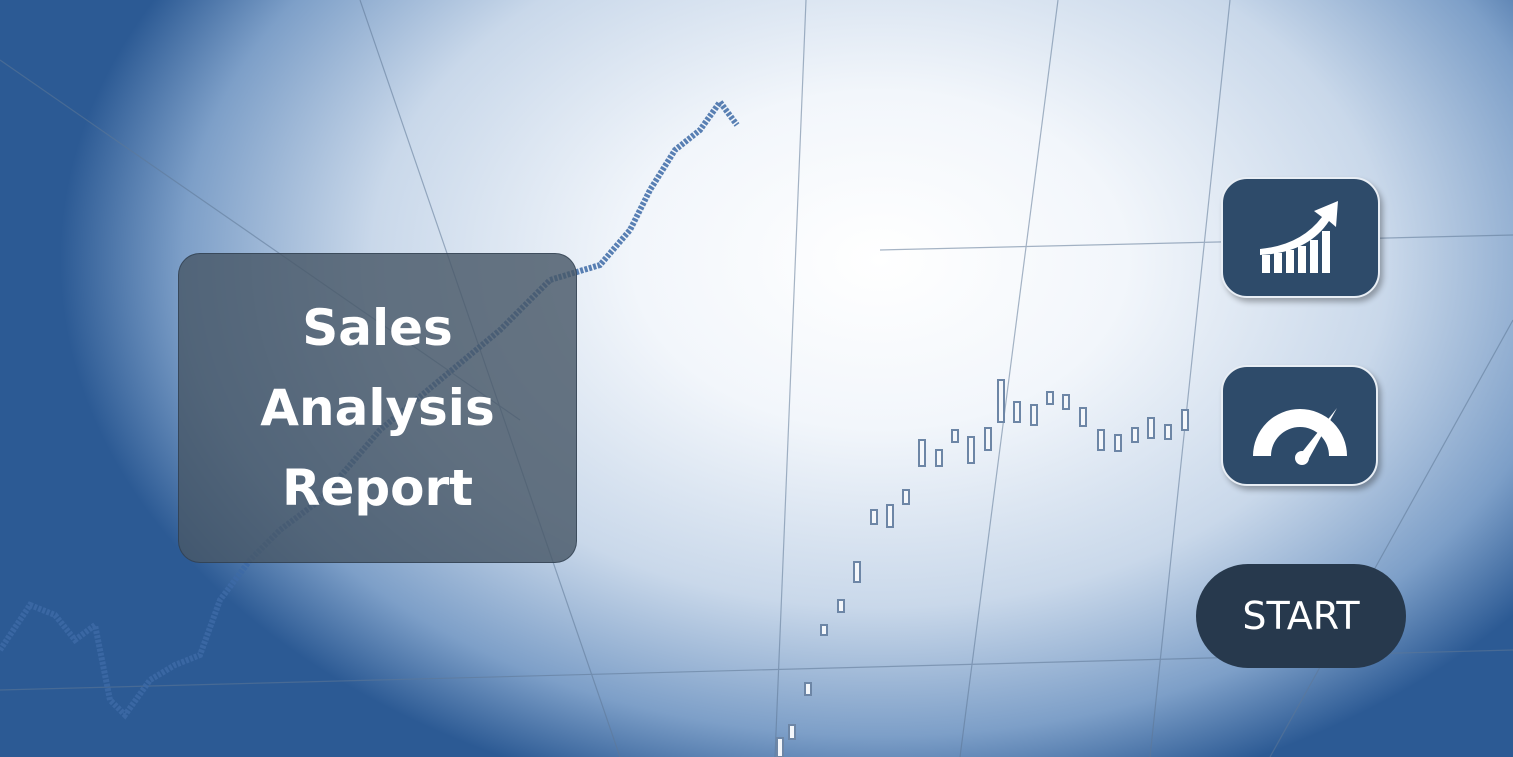 This screenshot has width=1513, height=757. I want to click on growth-icon-button, so click(1300, 237).